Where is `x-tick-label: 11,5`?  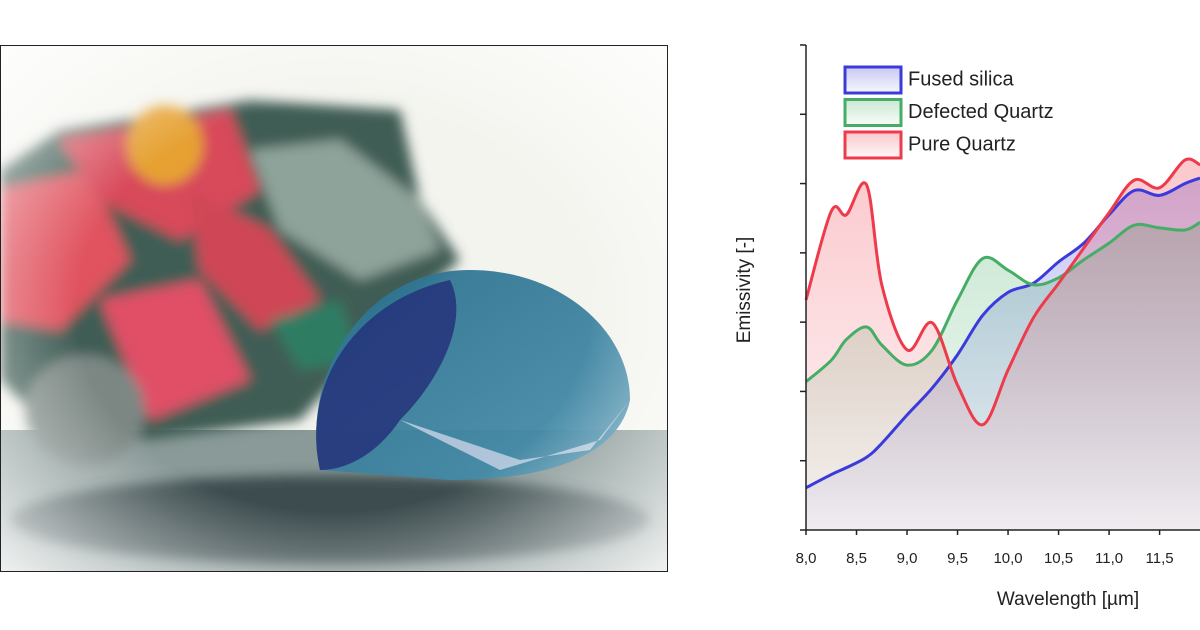
x-tick-label: 11,5 is located at coordinates (1160, 558).